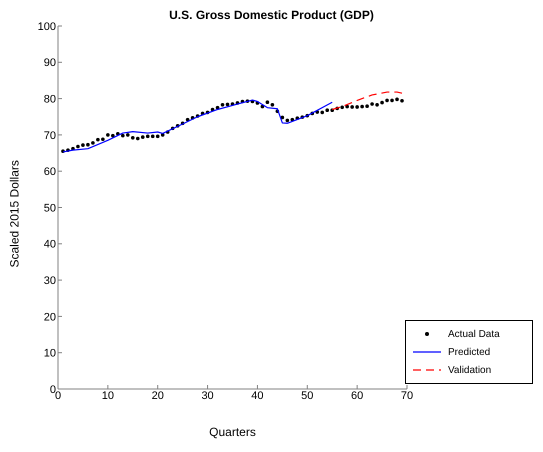 This screenshot has height=452, width=543. I want to click on y-tick-label: 30, so click(50, 281).